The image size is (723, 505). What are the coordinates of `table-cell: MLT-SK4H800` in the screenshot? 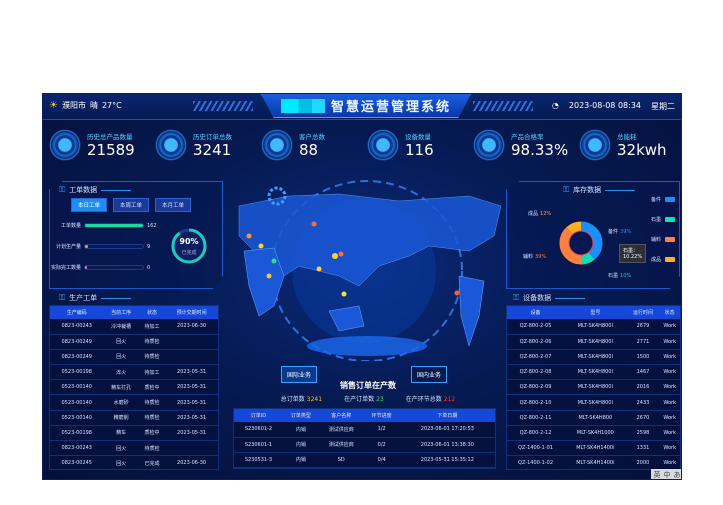 It's located at (595, 418).